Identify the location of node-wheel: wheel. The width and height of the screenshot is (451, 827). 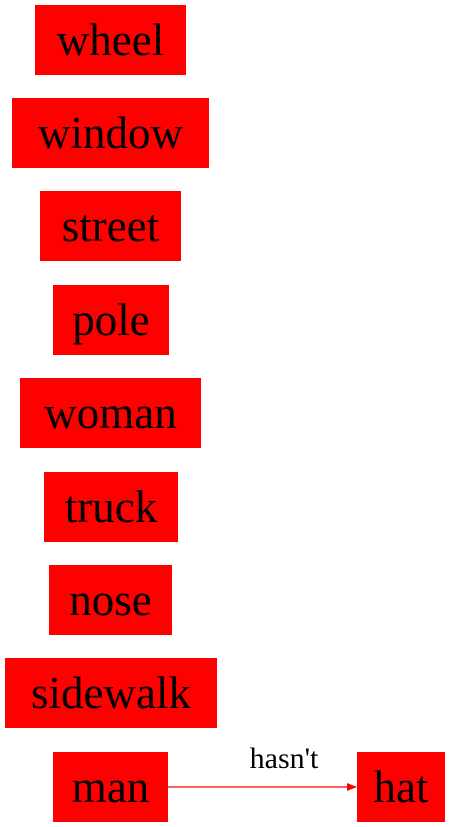
(110, 40).